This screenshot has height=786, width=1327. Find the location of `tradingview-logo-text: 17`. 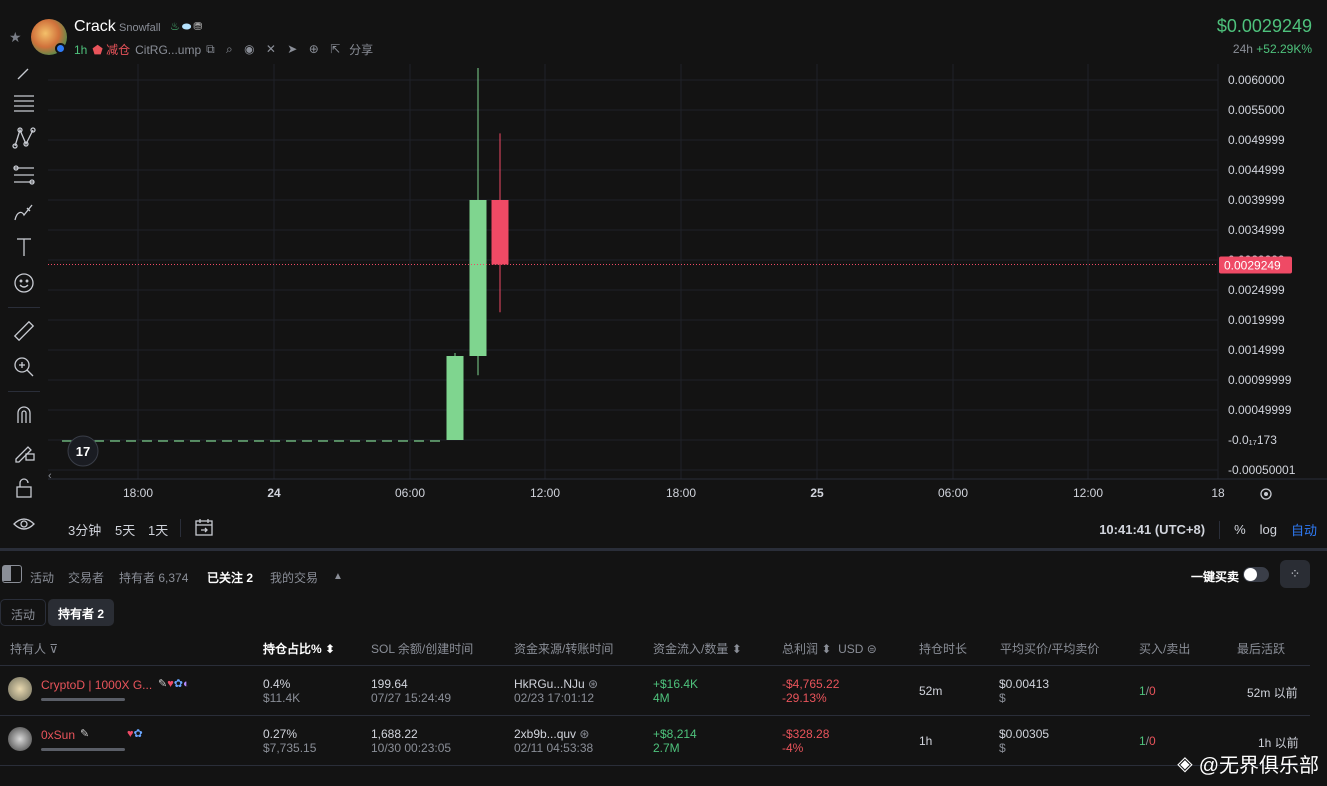

tradingview-logo-text: 17 is located at coordinates (83, 451).